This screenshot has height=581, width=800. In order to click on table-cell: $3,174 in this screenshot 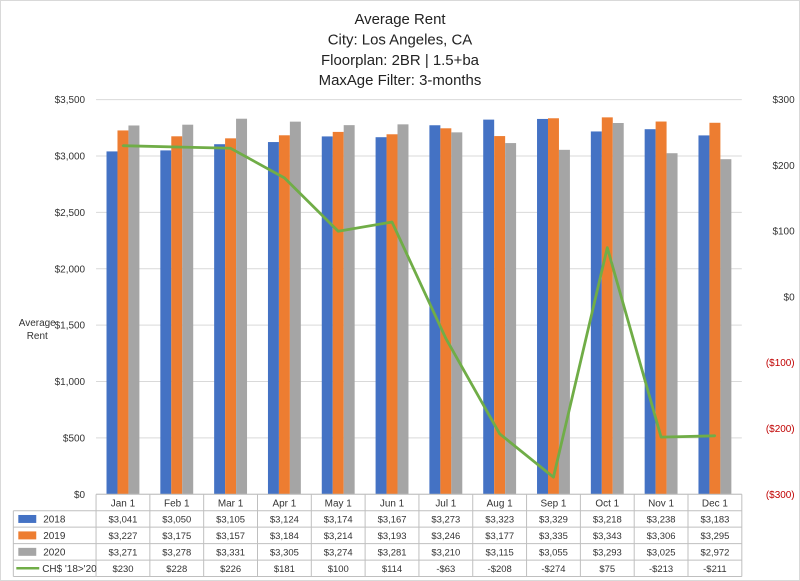, I will do `click(338, 519)`.